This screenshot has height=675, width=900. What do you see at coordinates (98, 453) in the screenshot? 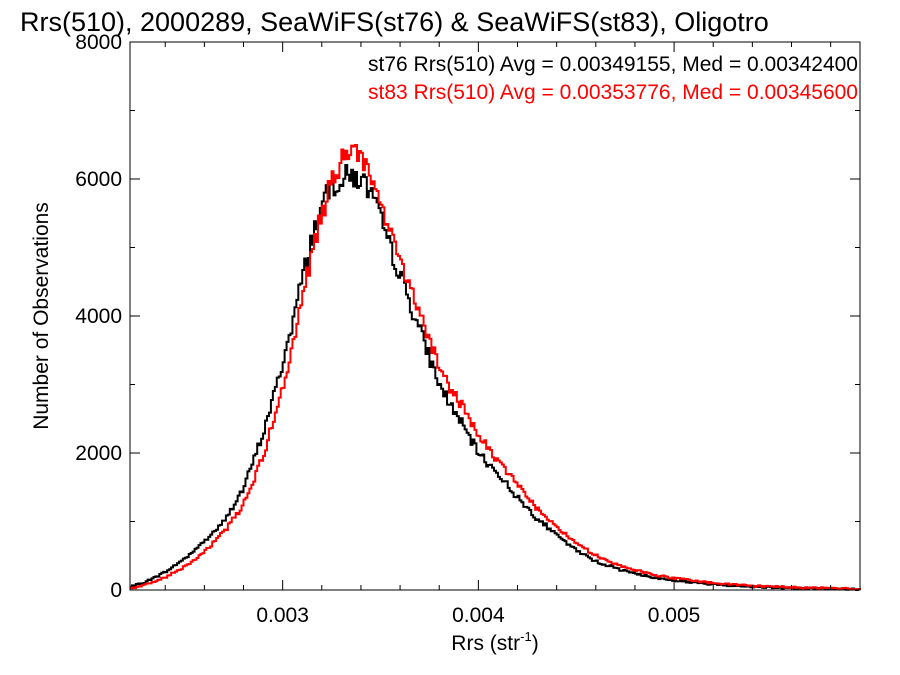
I see `y-tick-label: 2000` at bounding box center [98, 453].